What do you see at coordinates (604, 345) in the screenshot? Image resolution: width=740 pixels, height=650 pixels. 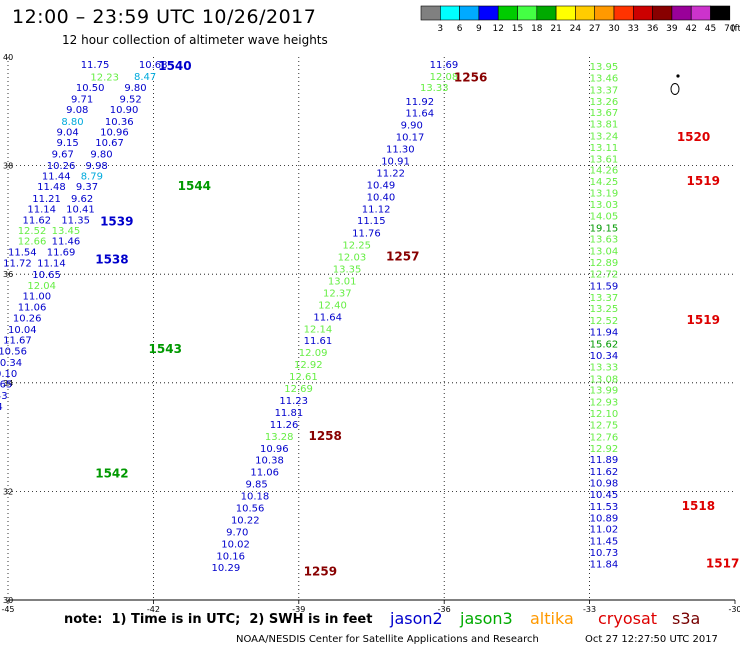 I see `wave-height-value: 15.62` at bounding box center [604, 345].